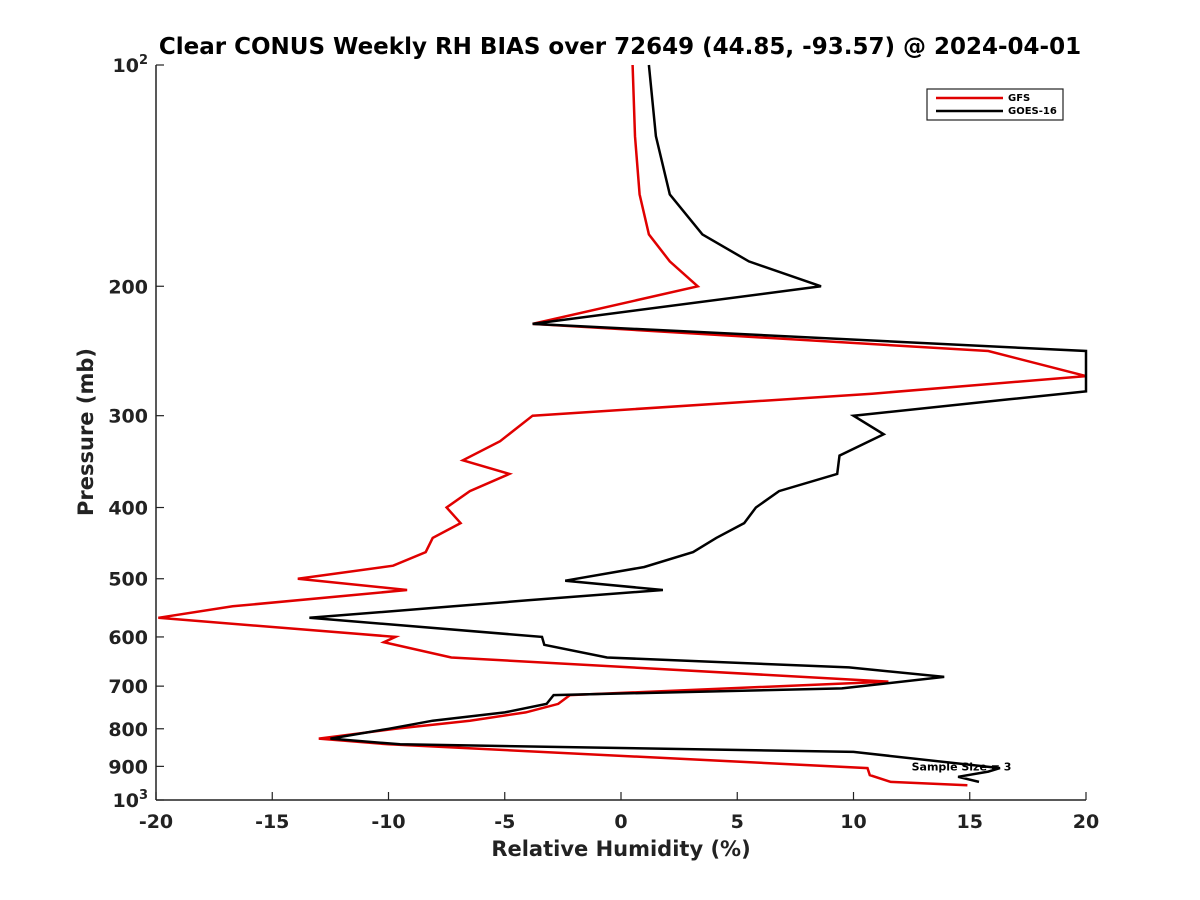 This screenshot has height=900, width=1200. Describe the element at coordinates (620, 822) in the screenshot. I see `x-tick-label: 0` at that location.